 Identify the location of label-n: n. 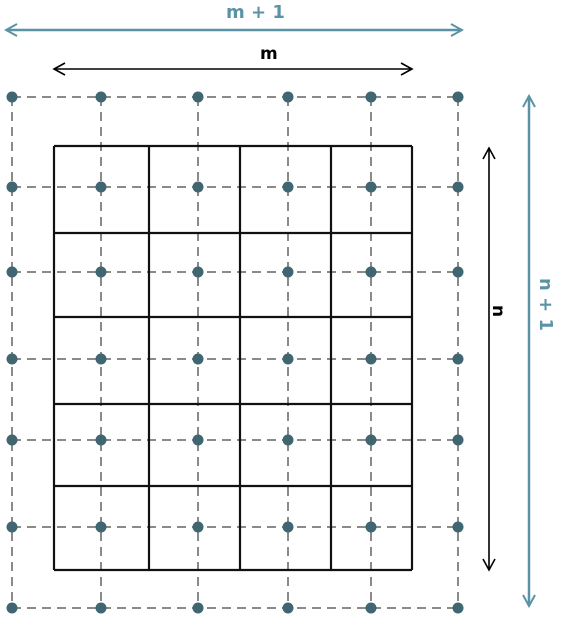
(498, 311).